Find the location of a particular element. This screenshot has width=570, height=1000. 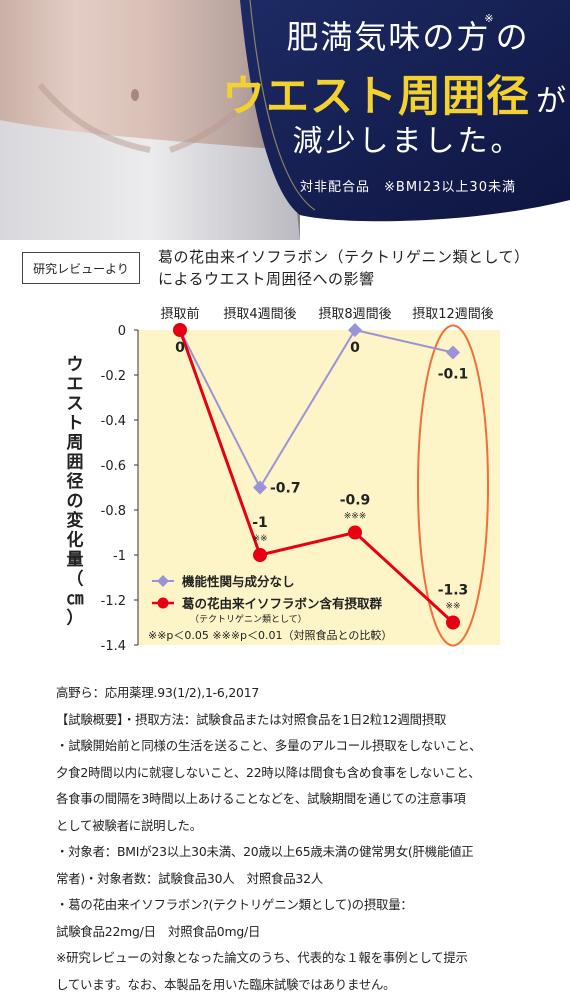

note-line-6: ・対象者：BMIが23以上30未満、20歳以上65歳未満の健常男女(肝機能値正 is located at coordinates (265, 851).